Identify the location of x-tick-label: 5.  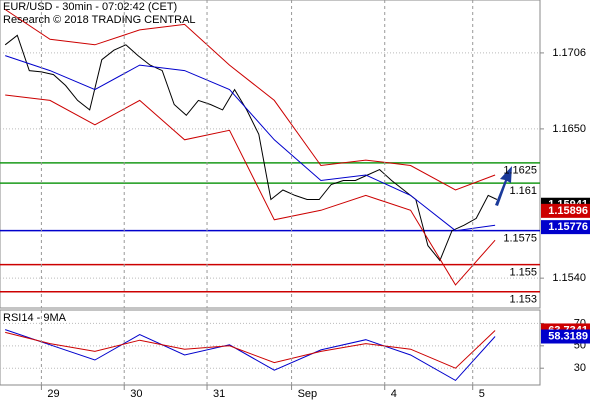
(482, 394).